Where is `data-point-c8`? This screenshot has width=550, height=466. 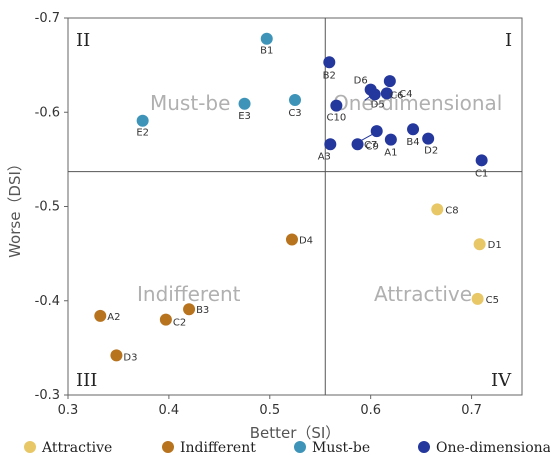
data-point-c8 is located at coordinates (437, 209).